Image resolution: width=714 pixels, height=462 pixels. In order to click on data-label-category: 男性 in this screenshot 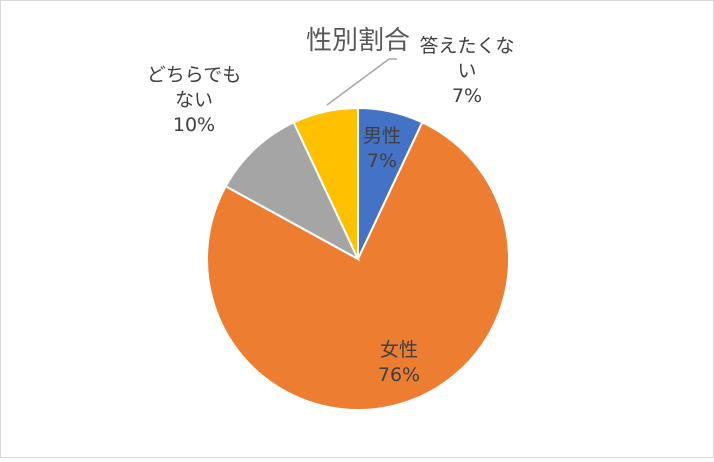, I will do `click(382, 136)`.